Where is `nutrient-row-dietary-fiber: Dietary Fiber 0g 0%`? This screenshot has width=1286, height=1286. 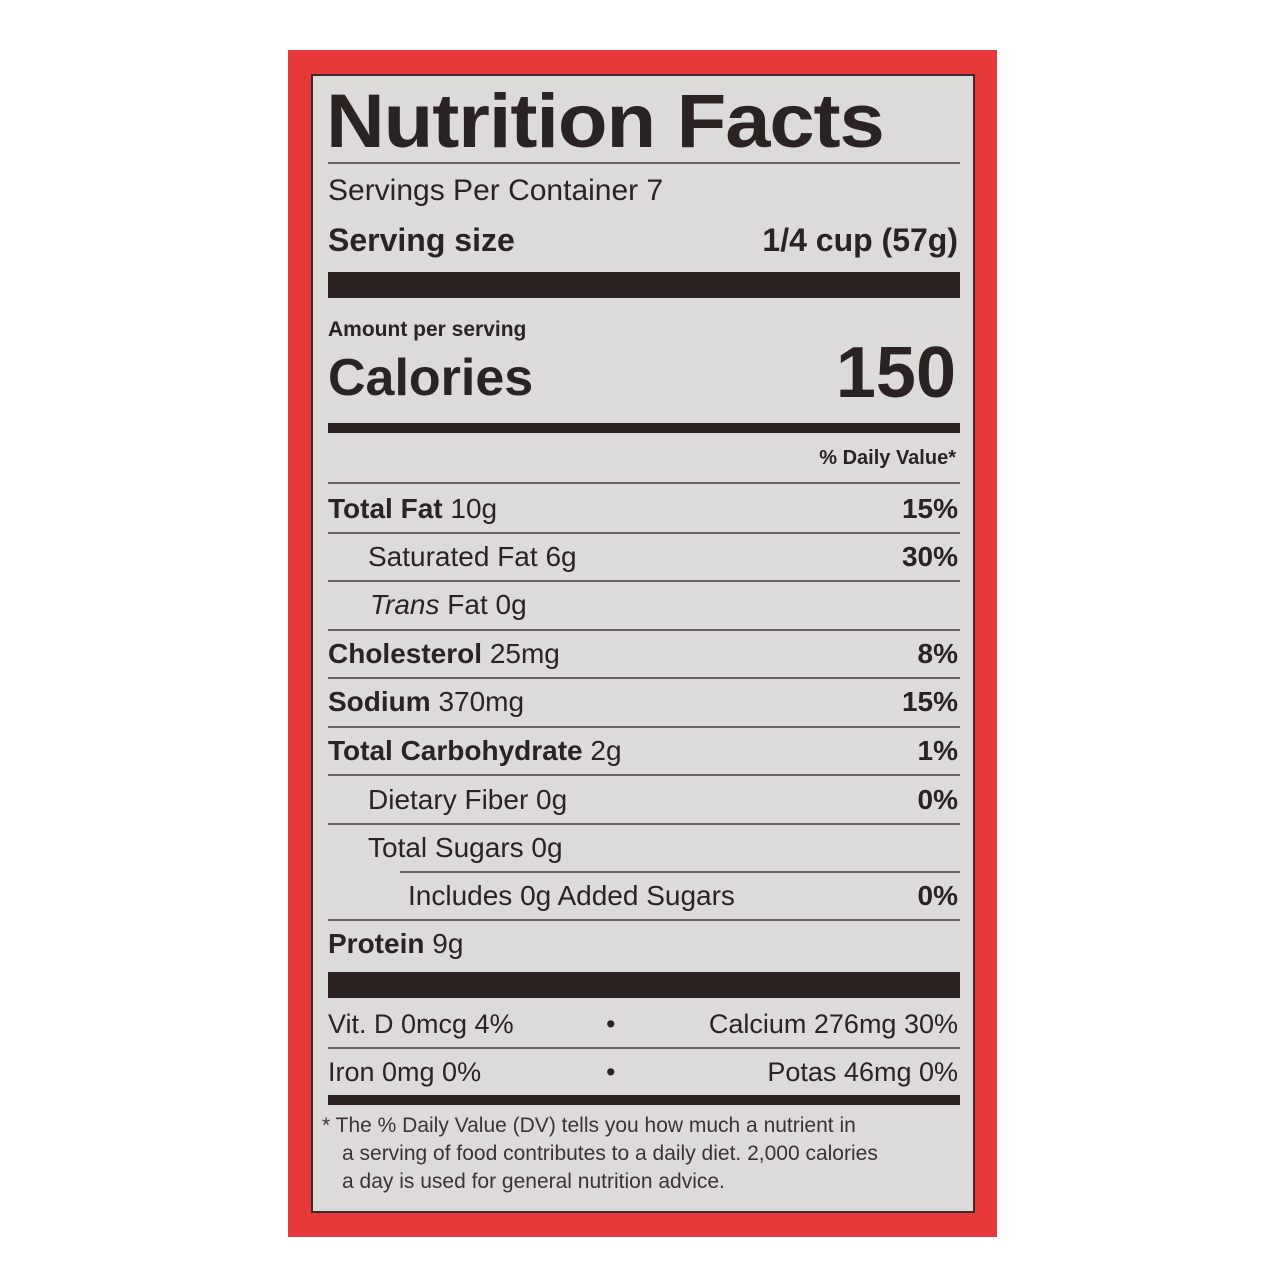
nutrient-row-dietary-fiber: Dietary Fiber 0g 0% is located at coordinates (643, 800).